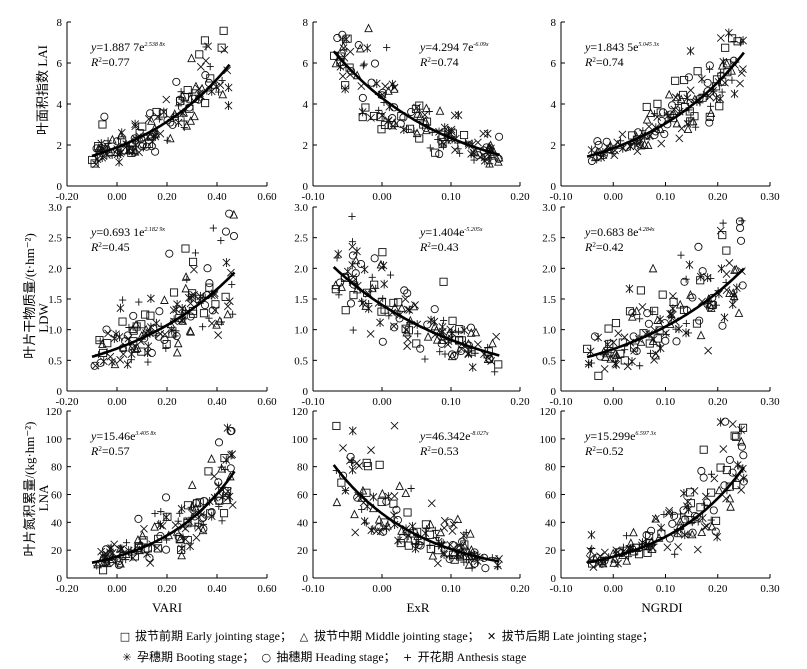 Image resolution: width=807 pixels, height=669 pixels. Describe the element at coordinates (549, 269) in the screenshot. I see `y-tick-label: 2.0` at that location.